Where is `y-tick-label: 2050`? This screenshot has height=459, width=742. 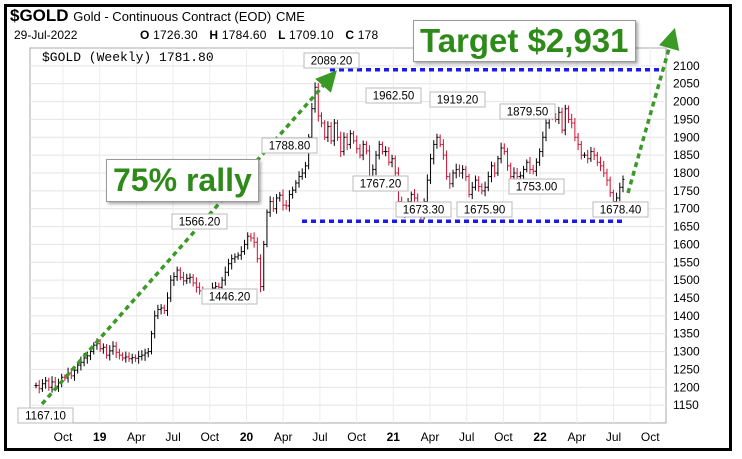 y-tick-label: 2050 is located at coordinates (686, 84).